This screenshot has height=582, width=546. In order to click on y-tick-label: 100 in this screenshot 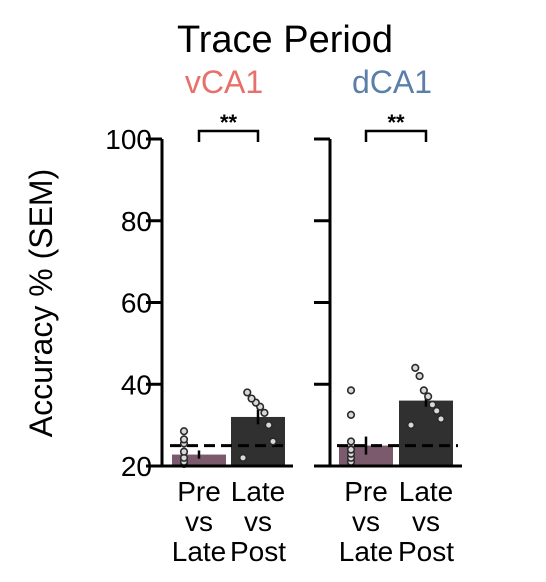, I will do `click(128, 139)`.